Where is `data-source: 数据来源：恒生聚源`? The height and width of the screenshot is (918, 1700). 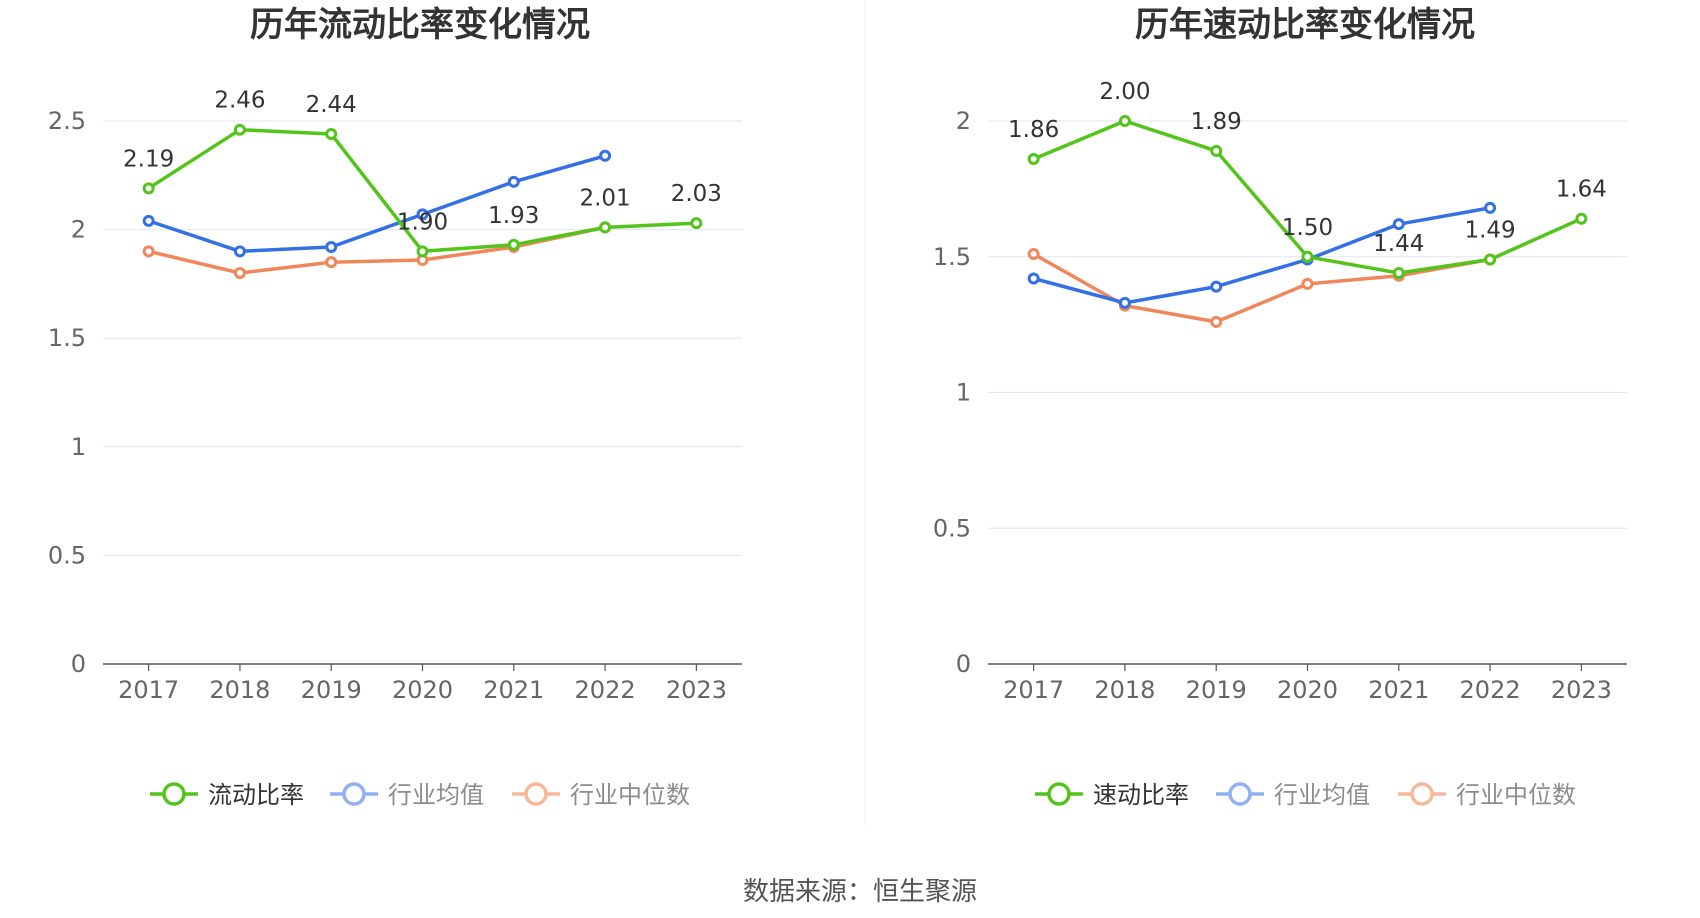
data-source: 数据来源：恒生聚源 is located at coordinates (860, 892).